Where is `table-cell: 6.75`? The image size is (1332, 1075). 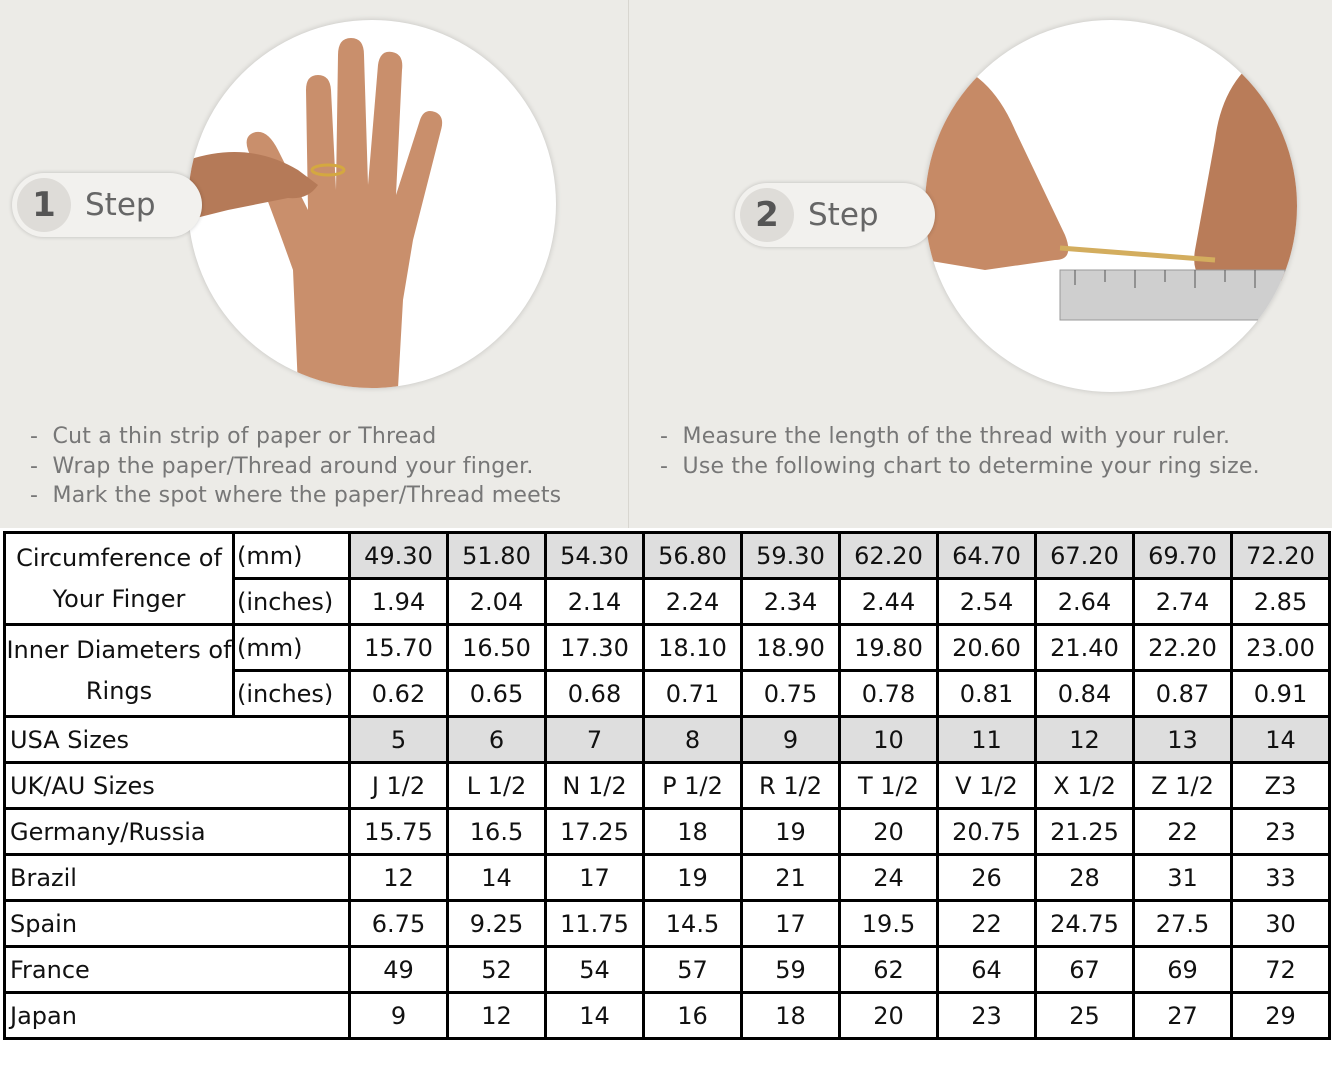
table-cell: 6.75 is located at coordinates (398, 923).